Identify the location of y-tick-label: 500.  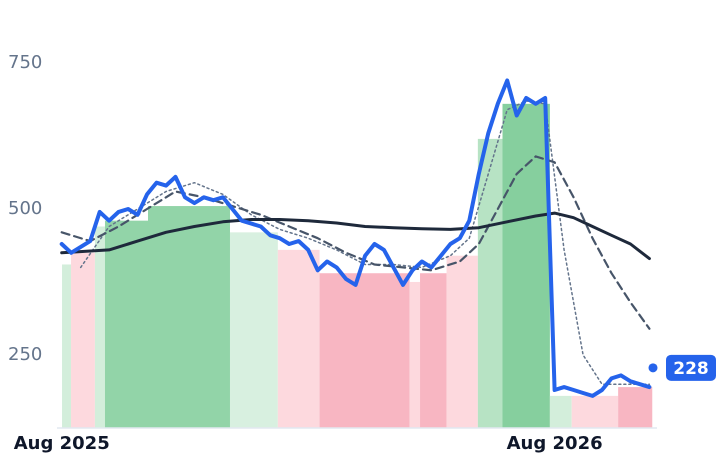
(25, 208).